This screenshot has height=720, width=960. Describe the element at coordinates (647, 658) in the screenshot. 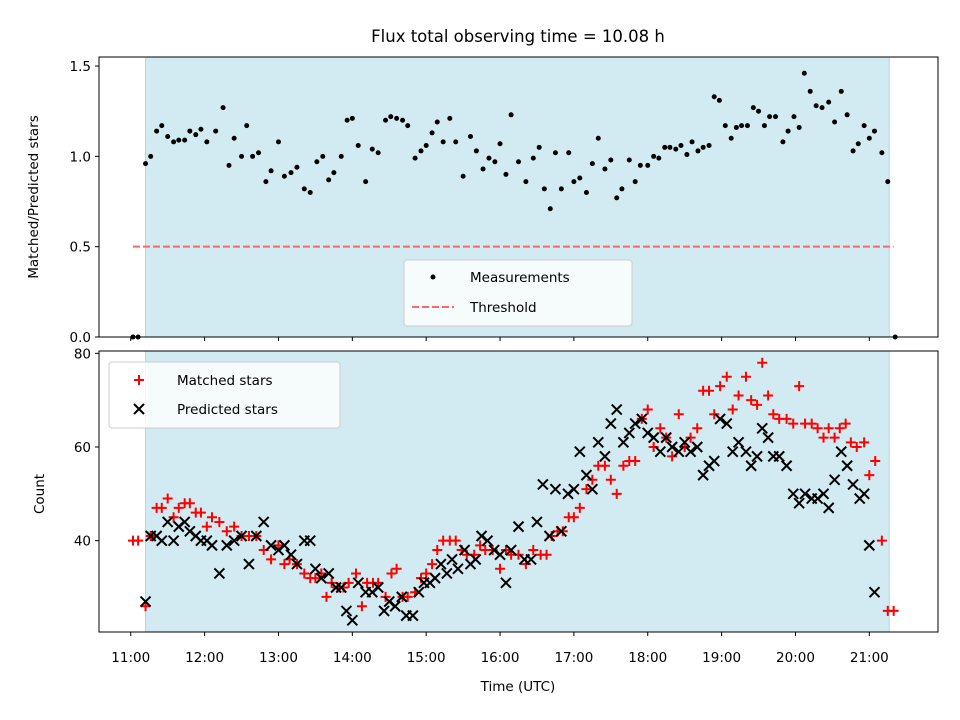

I see `x-tick-label: 18:00` at that location.